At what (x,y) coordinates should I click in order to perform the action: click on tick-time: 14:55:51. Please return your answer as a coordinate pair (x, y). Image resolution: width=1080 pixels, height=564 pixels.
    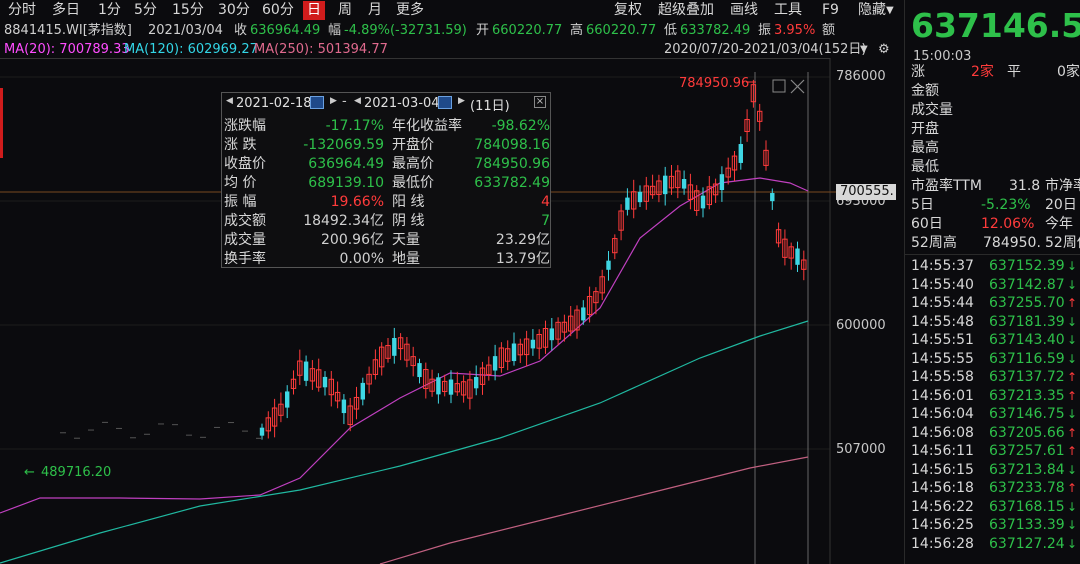
    Looking at the image, I should click on (942, 340).